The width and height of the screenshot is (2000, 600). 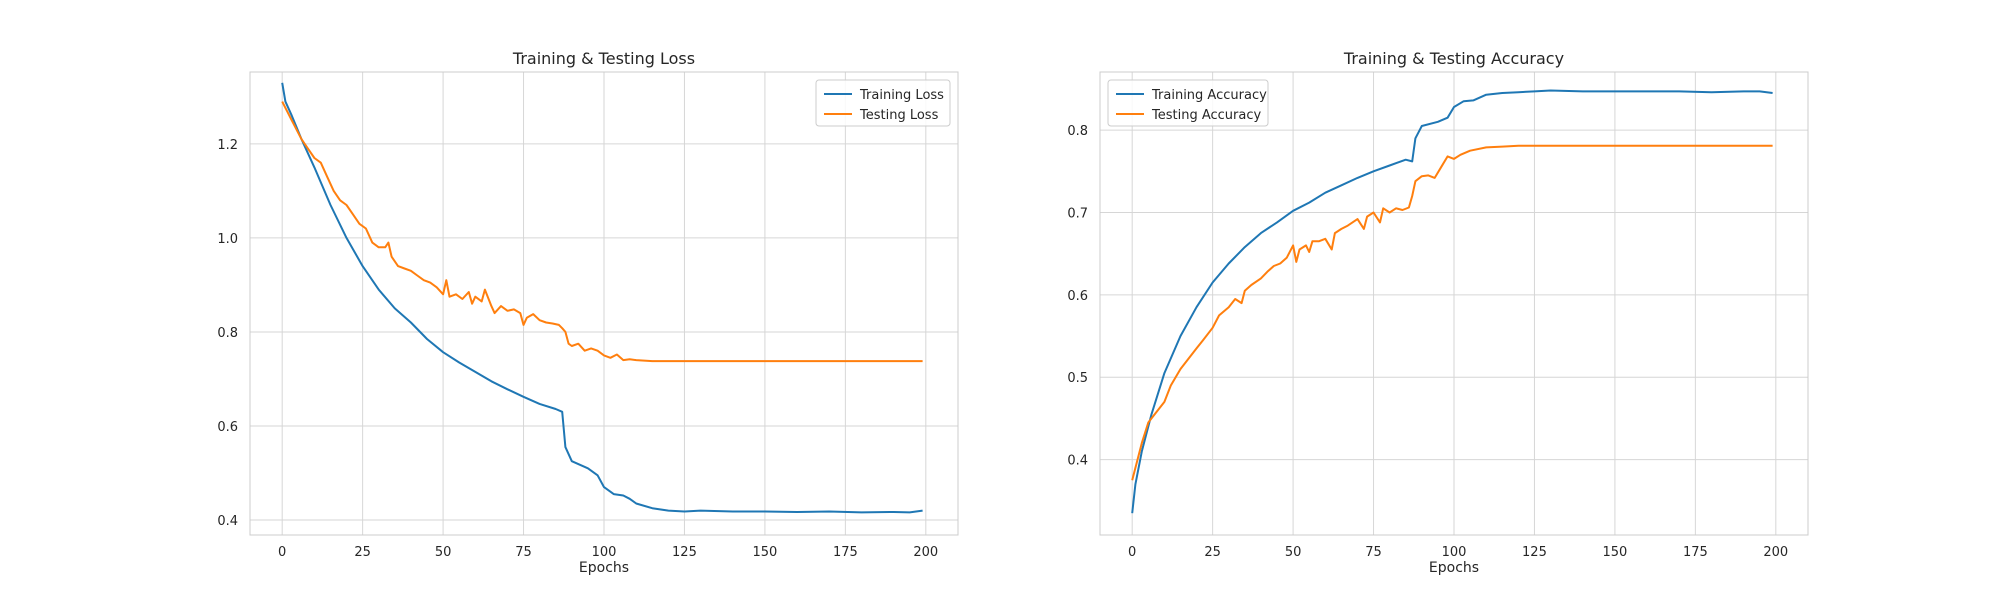 What do you see at coordinates (901, 95) in the screenshot?
I see `legend-label: Training Loss` at bounding box center [901, 95].